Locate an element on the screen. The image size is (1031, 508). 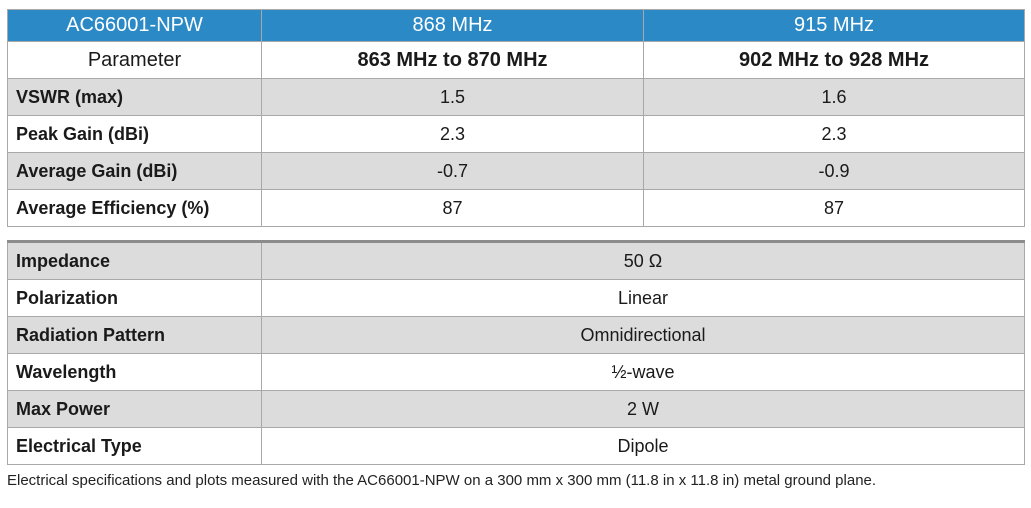
row-label: Peak Gain (dBi) is located at coordinates (134, 134).